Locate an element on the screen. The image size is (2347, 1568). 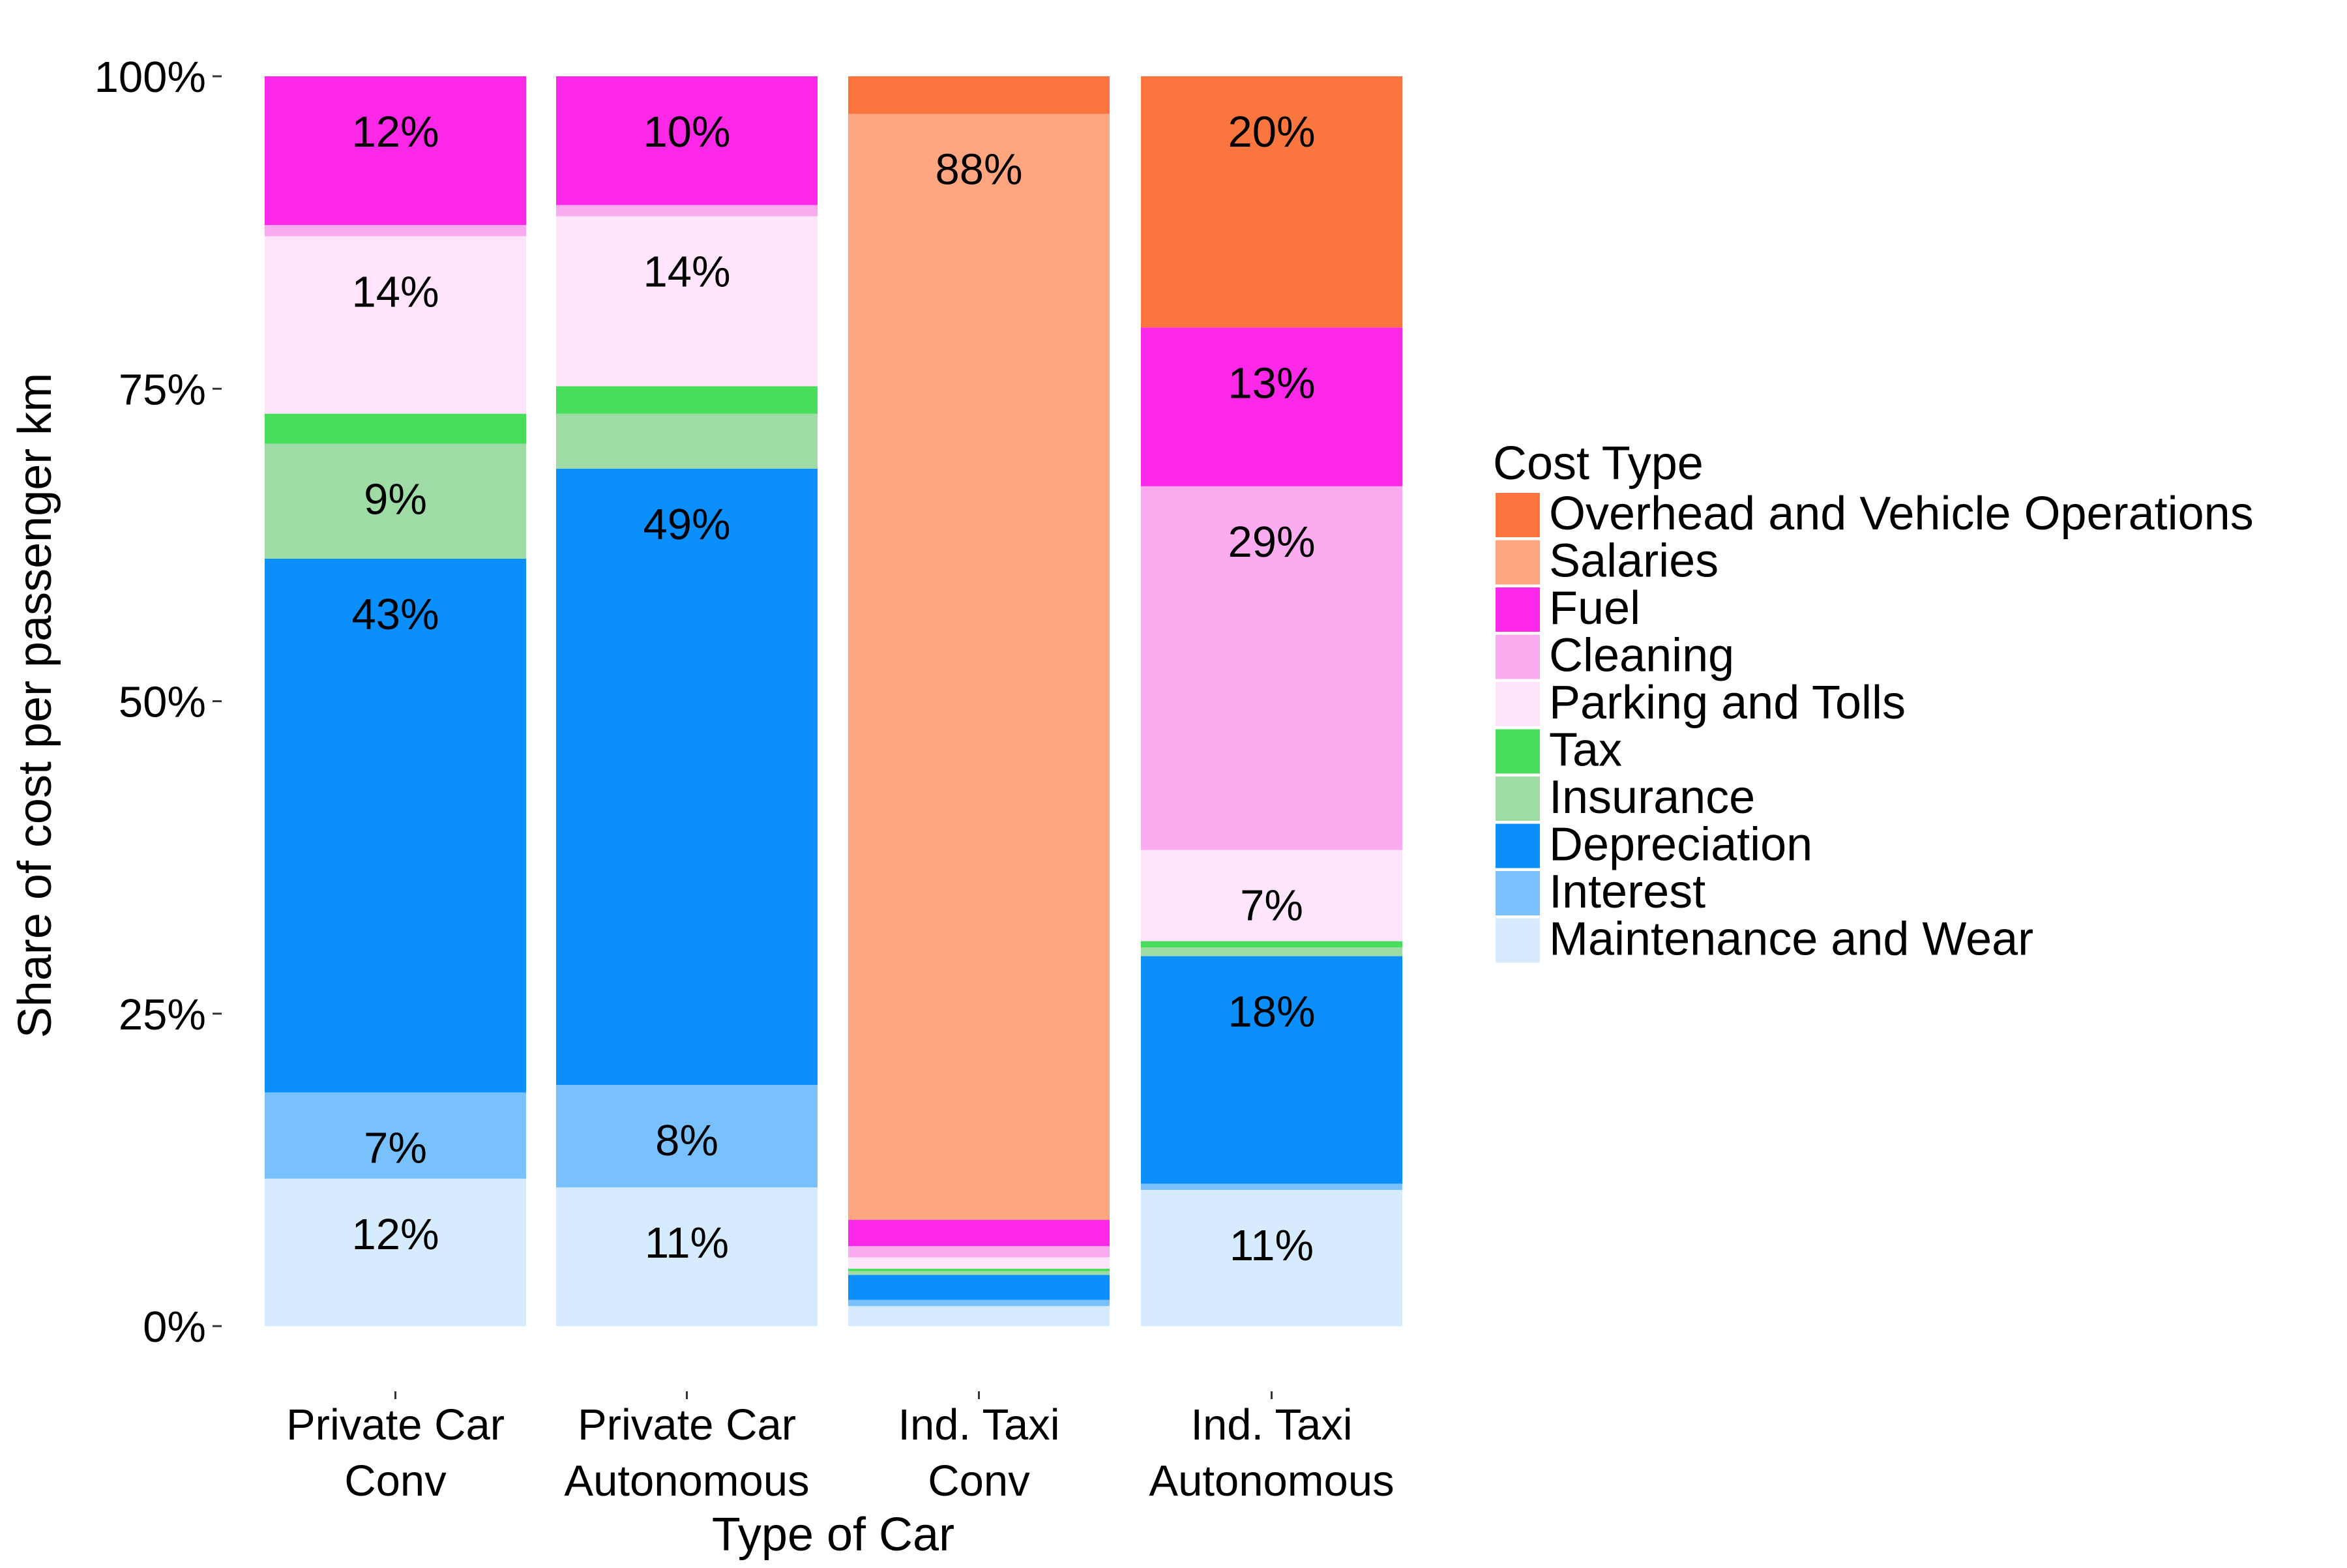
y-tick-label: 100% is located at coordinates (150, 78).